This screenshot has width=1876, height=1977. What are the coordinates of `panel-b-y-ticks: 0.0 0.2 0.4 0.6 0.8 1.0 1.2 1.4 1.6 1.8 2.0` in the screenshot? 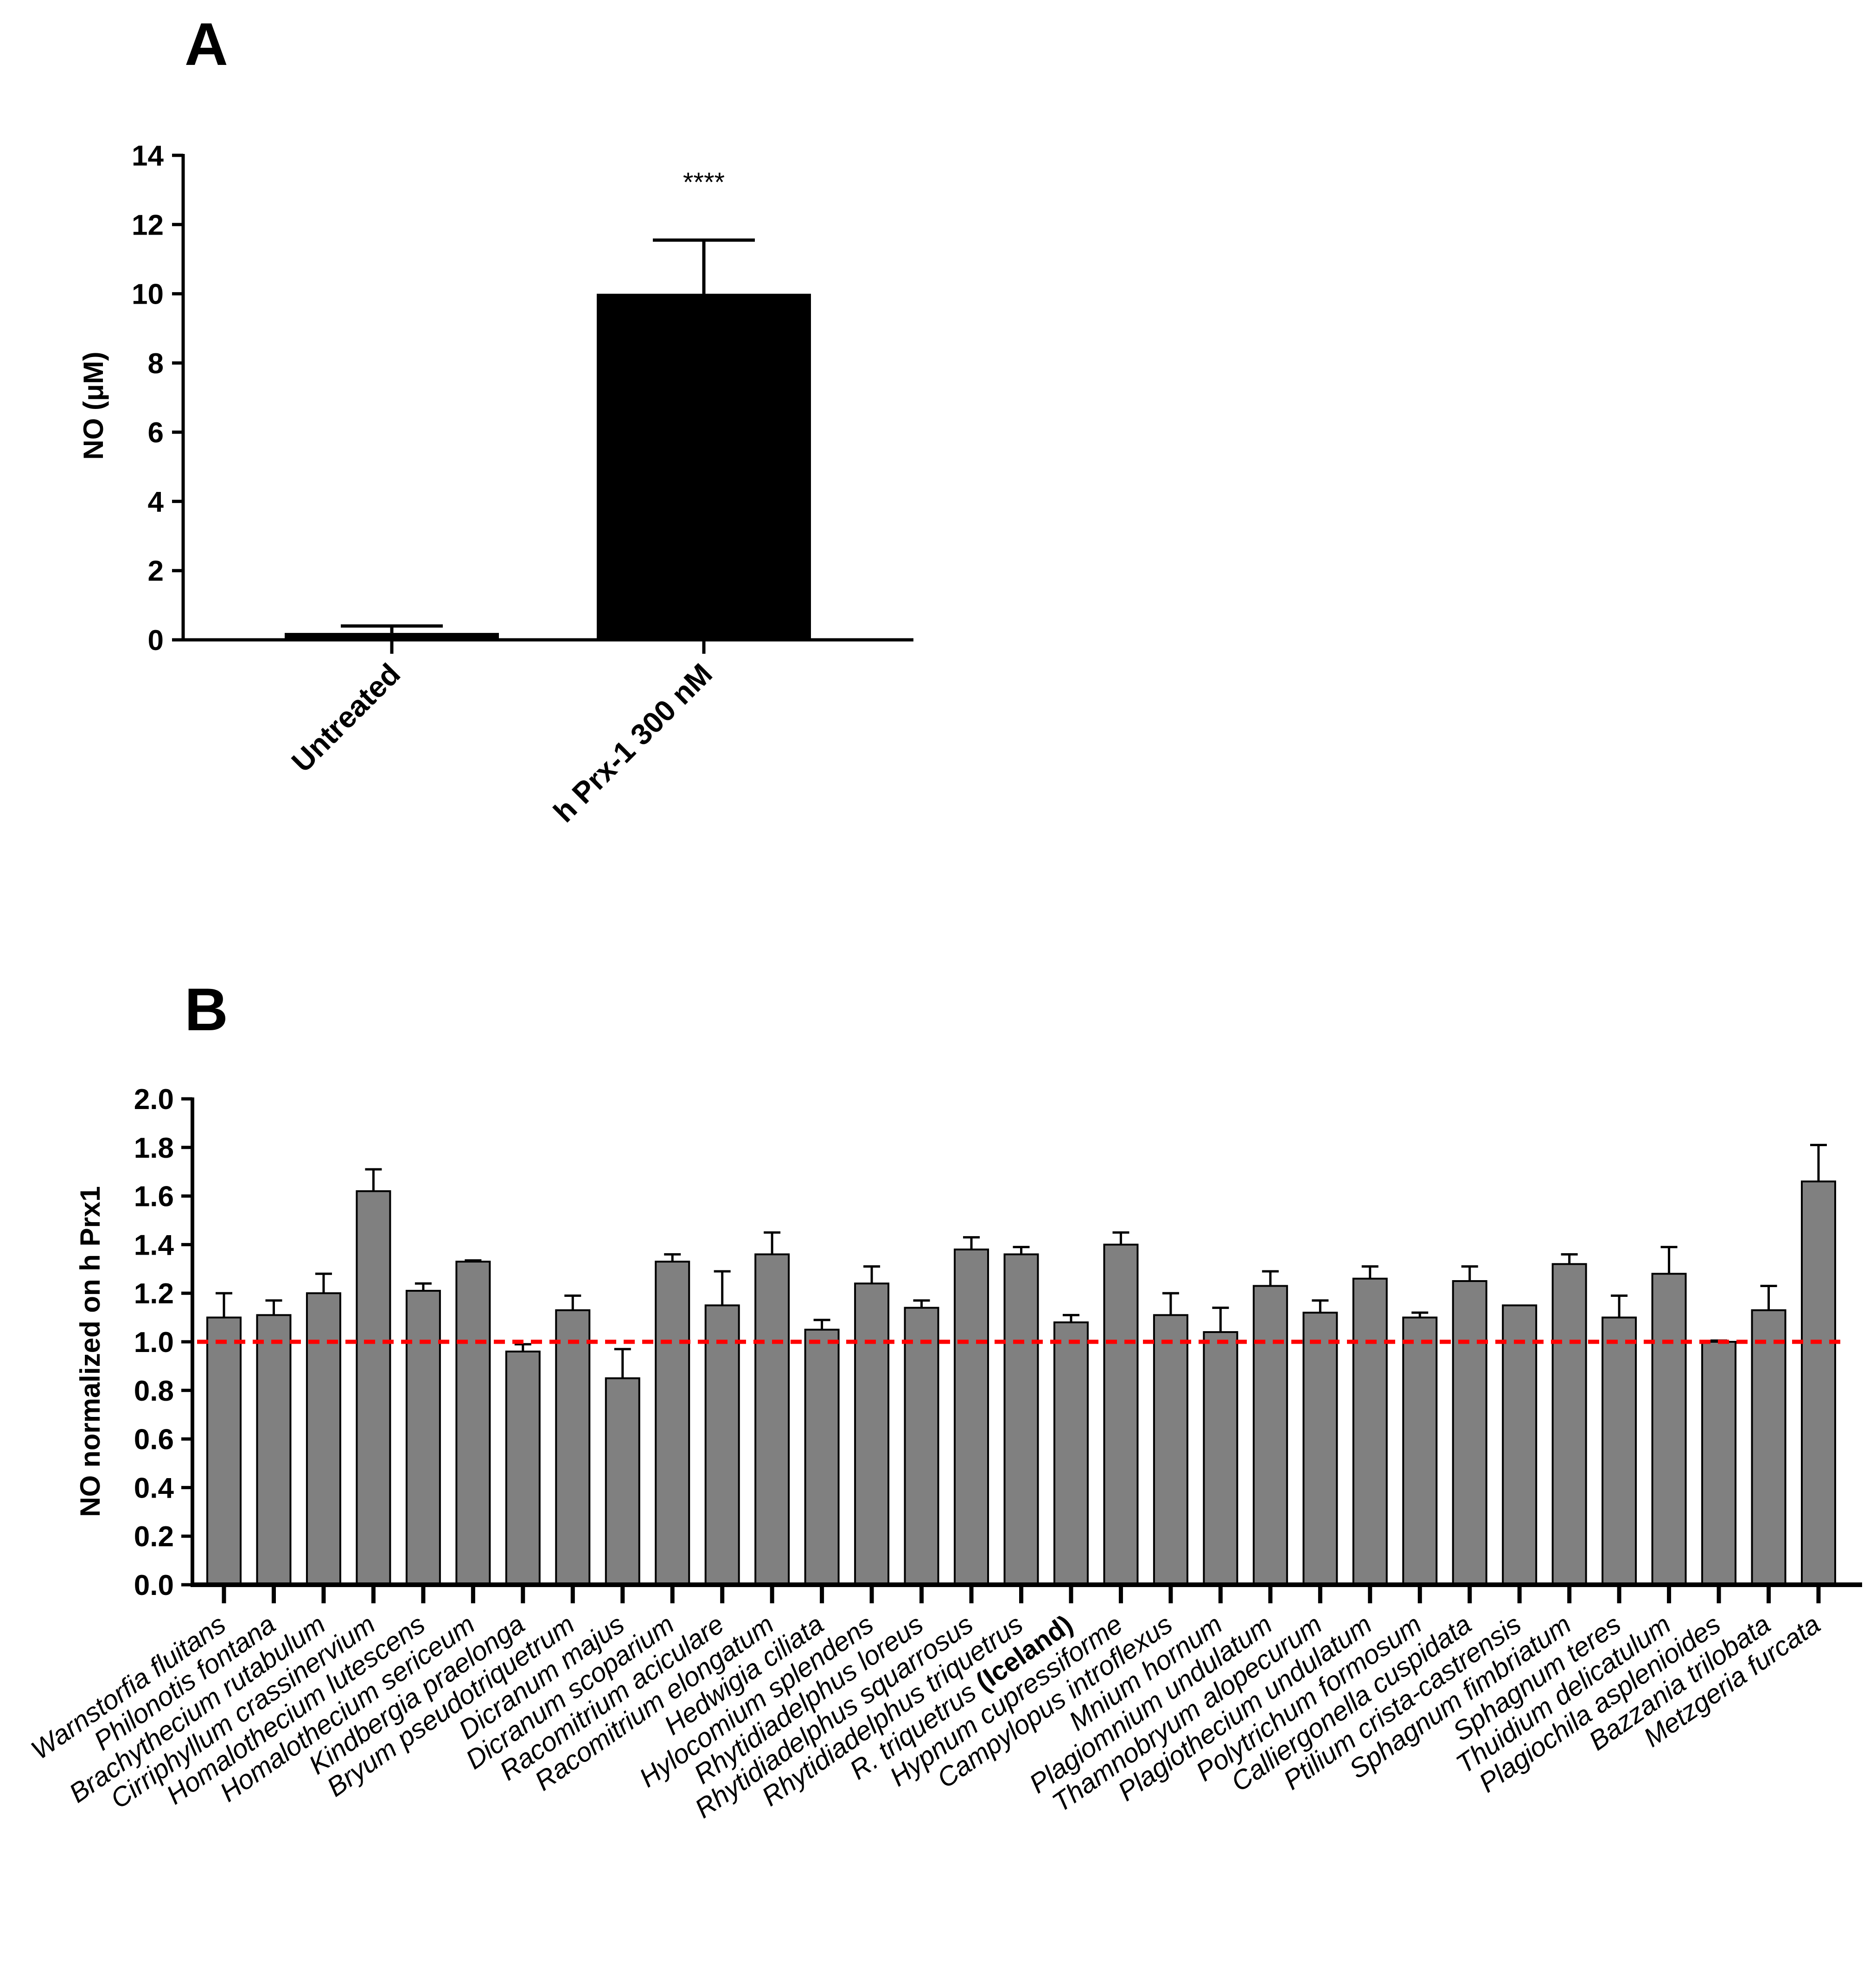 It's located at (163, 1342).